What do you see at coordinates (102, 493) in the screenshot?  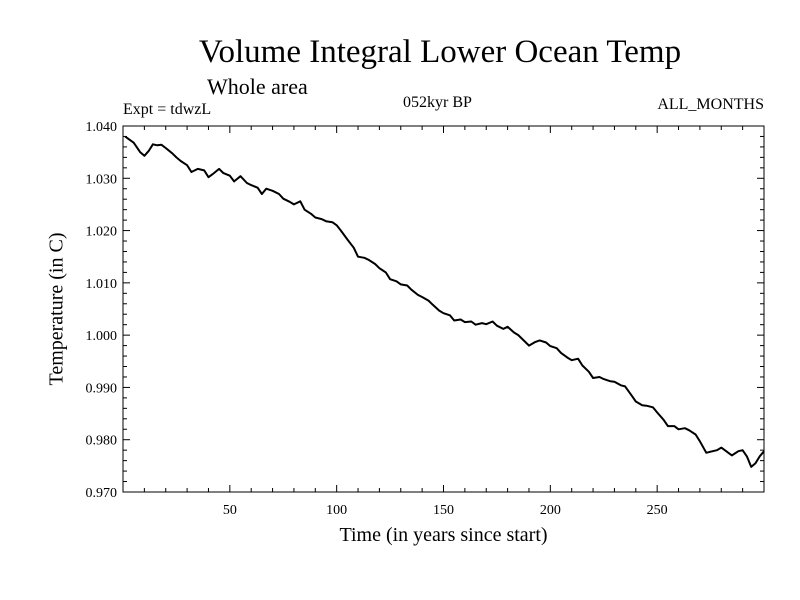 I see `y-tick-label: 0.970` at bounding box center [102, 493].